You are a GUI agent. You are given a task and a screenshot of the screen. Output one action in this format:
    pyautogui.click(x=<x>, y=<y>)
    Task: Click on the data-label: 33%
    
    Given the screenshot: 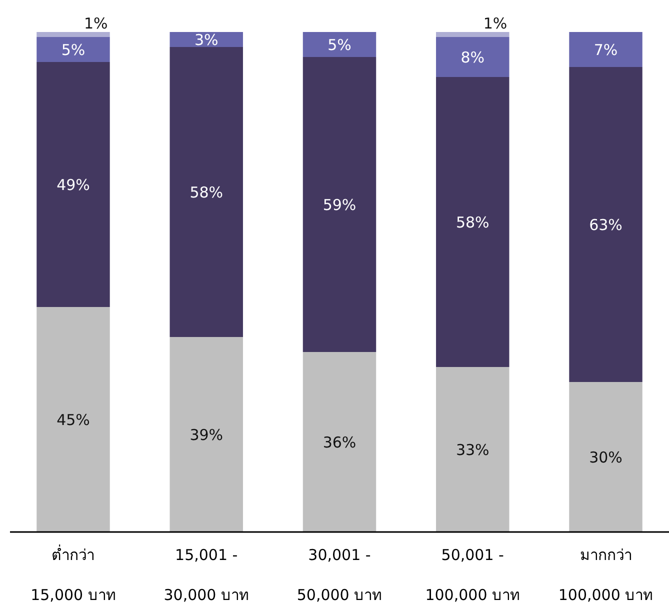 What is the action you would take?
    pyautogui.click(x=473, y=449)
    